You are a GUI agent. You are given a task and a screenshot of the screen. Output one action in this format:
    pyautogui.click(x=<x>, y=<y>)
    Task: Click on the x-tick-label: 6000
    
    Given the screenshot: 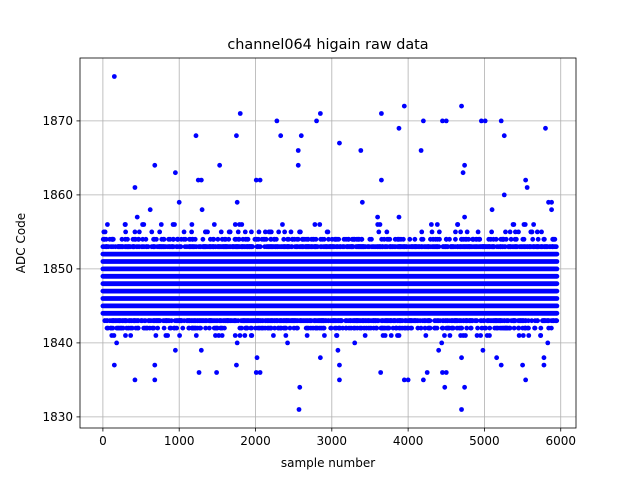 What is the action you would take?
    pyautogui.click(x=560, y=441)
    